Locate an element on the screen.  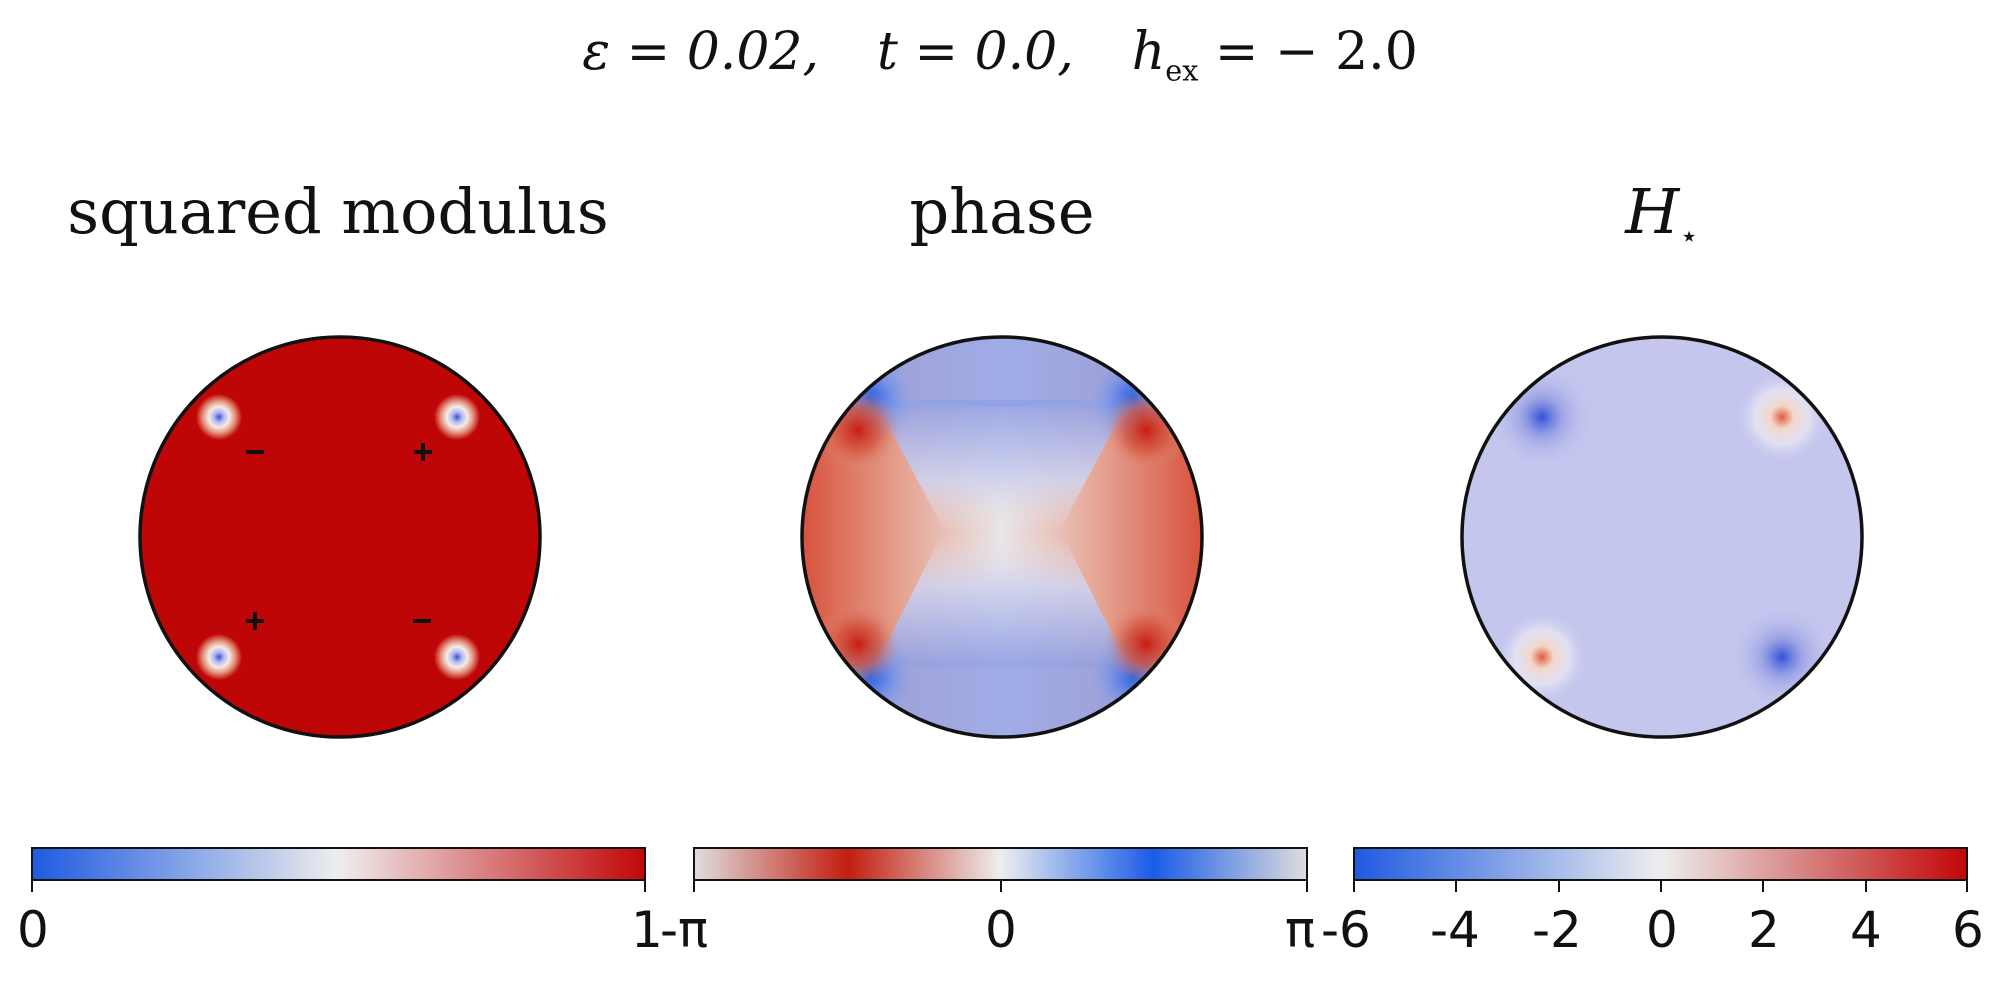
plus-marker-upper-right is located at coordinates (423, 452).